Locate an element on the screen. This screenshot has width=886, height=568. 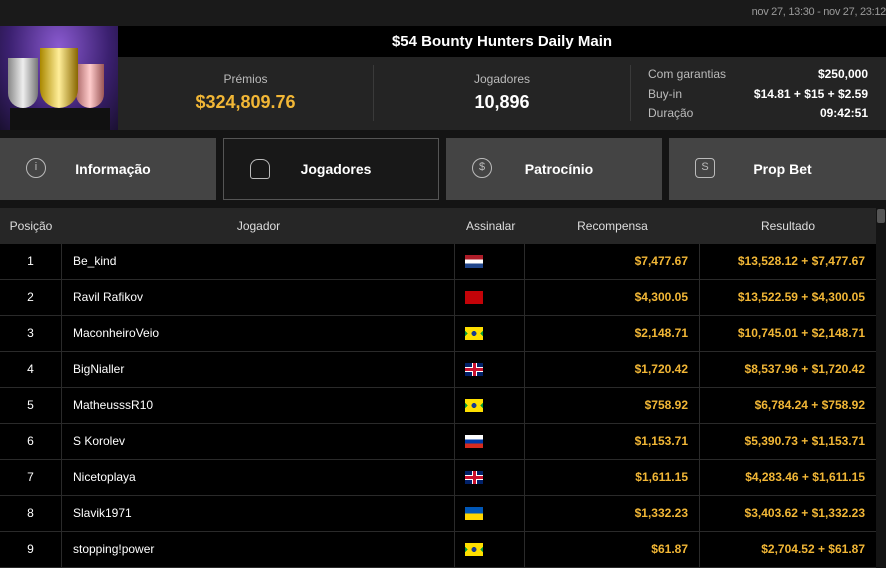
player-name: Slavik1971 is located at coordinates (258, 513).